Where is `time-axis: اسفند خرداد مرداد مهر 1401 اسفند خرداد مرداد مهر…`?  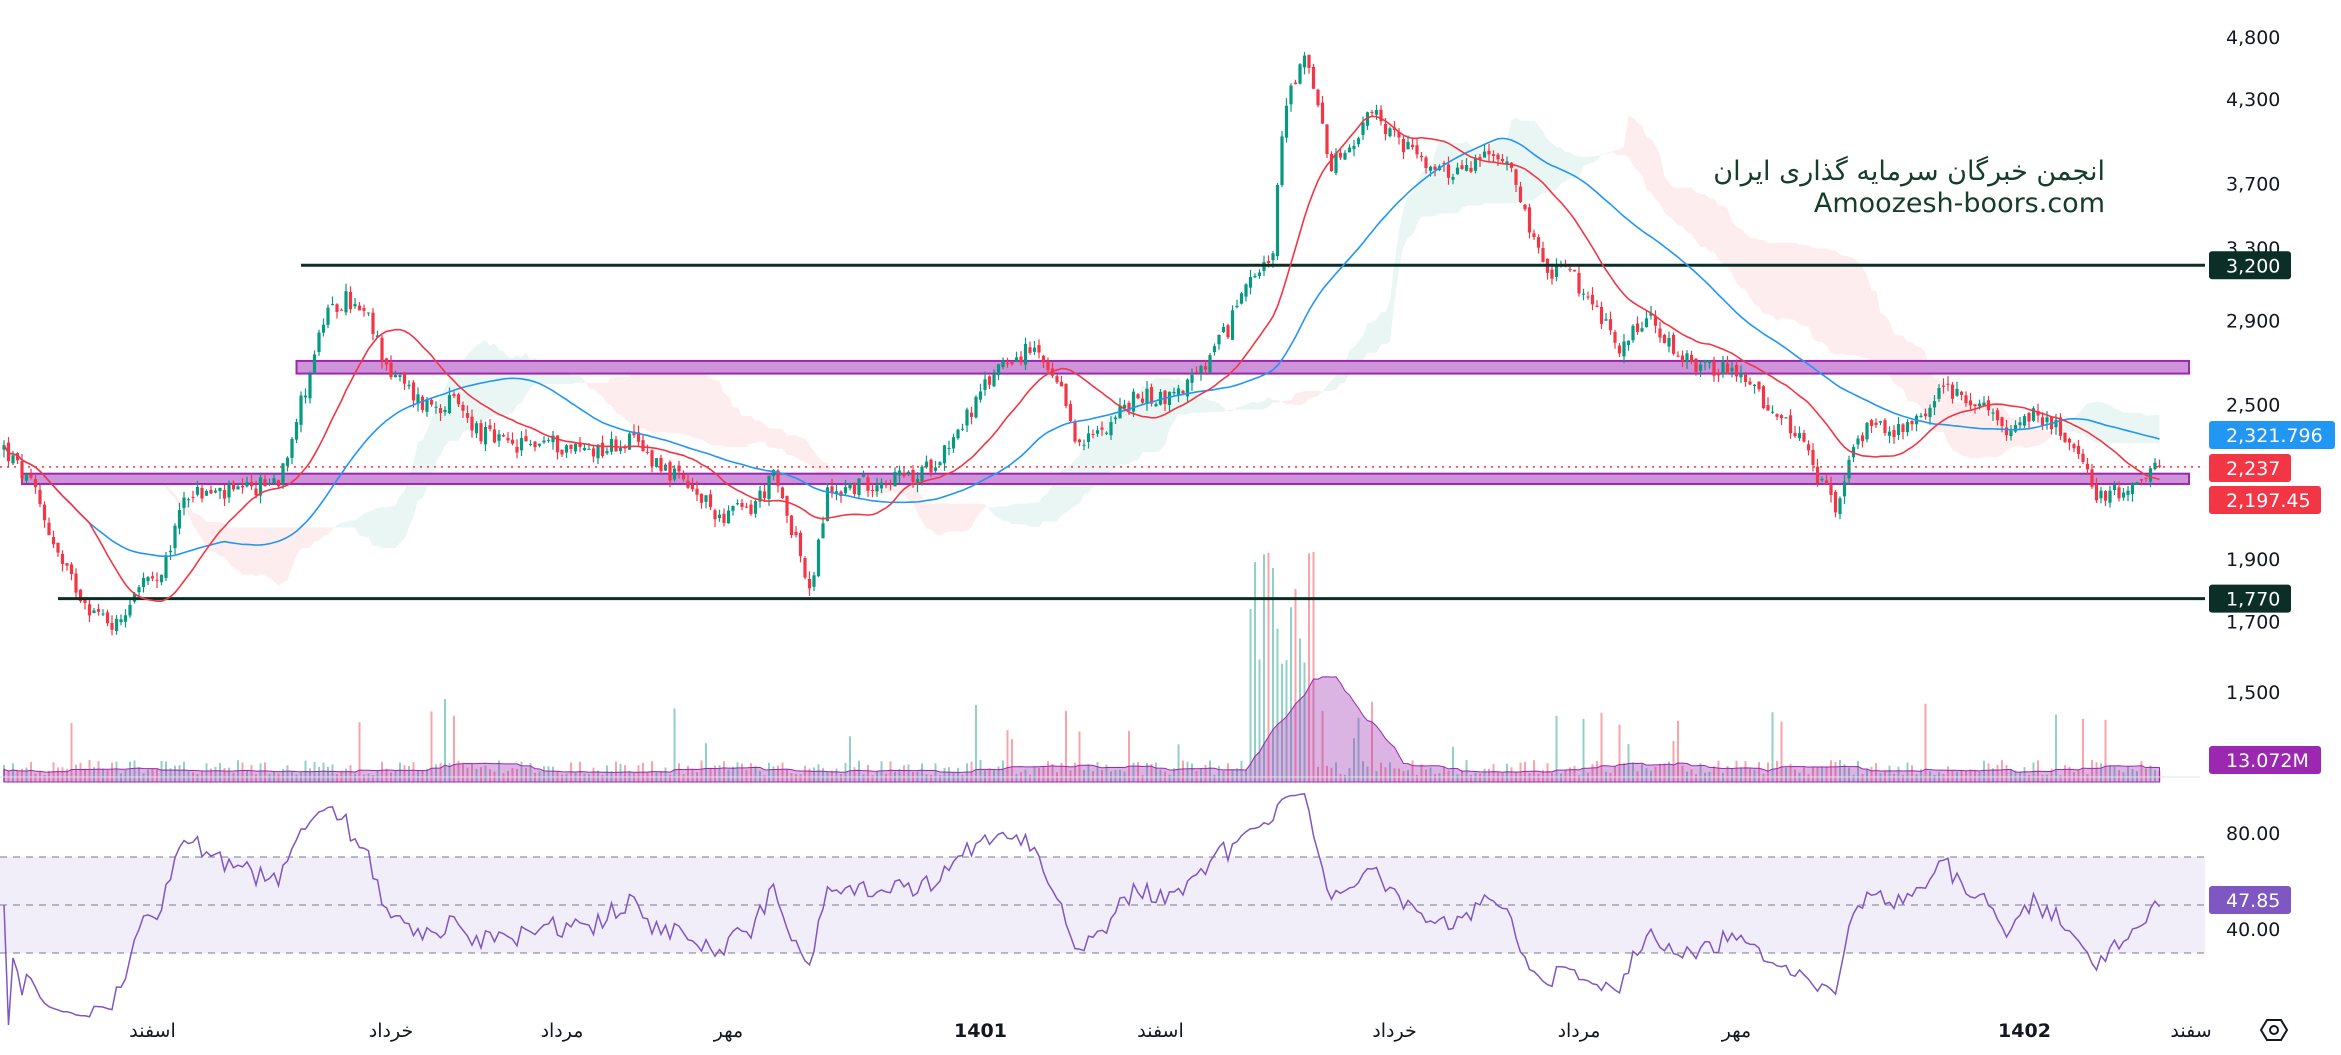 time-axis: اسفند خرداد مرداد مهر 1401 اسفند خرداد مرداد مهر… is located at coordinates (1170, 1031).